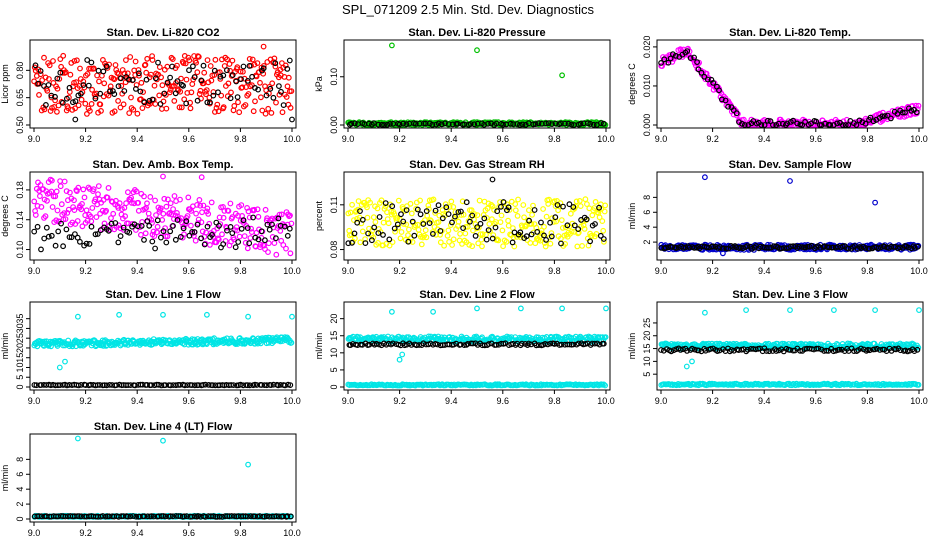  I want to click on y-tick-label: 0, so click(334, 386).